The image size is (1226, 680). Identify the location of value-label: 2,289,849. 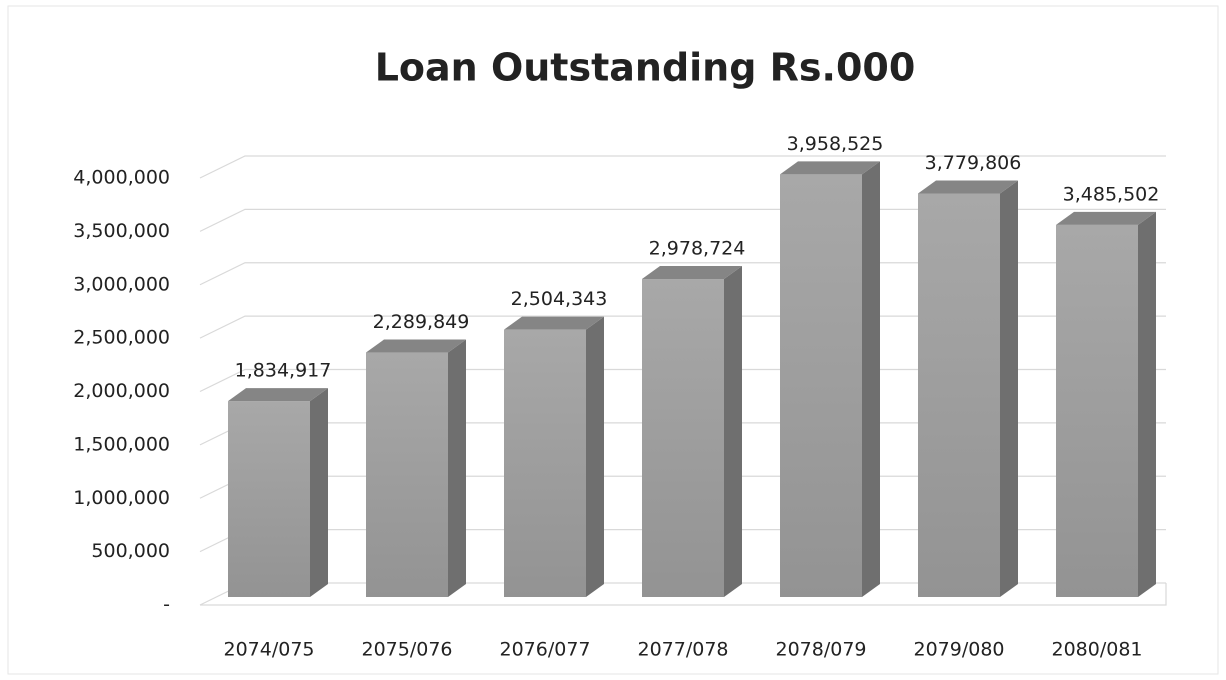
(421, 322).